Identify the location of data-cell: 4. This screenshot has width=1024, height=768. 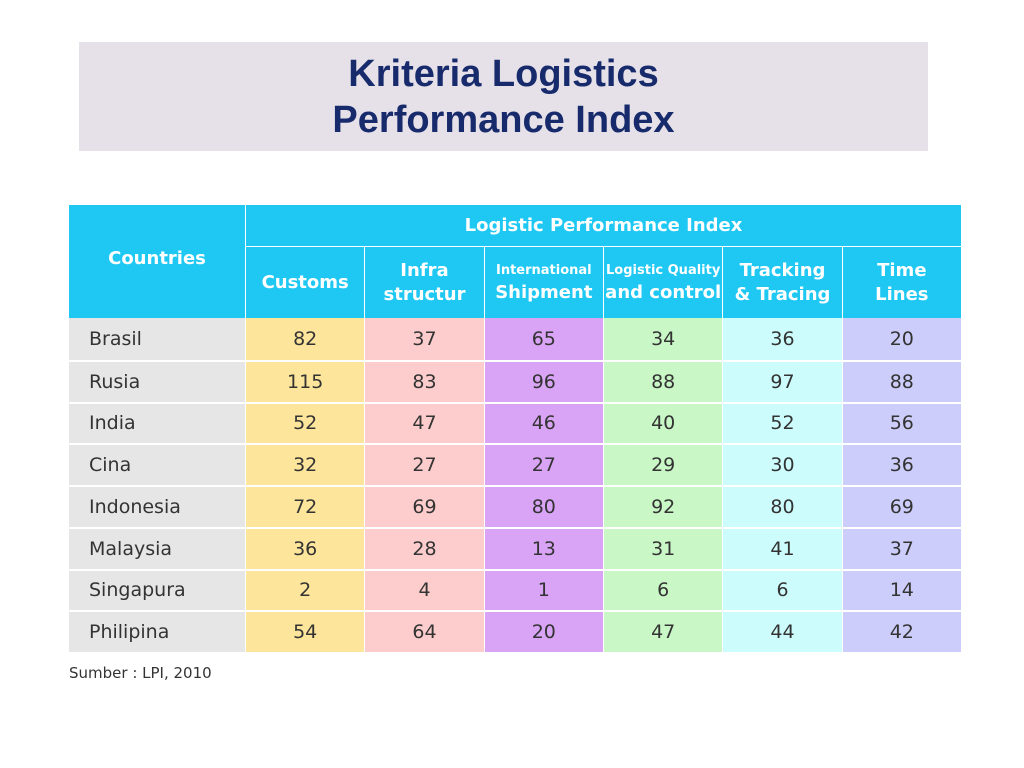
(424, 589).